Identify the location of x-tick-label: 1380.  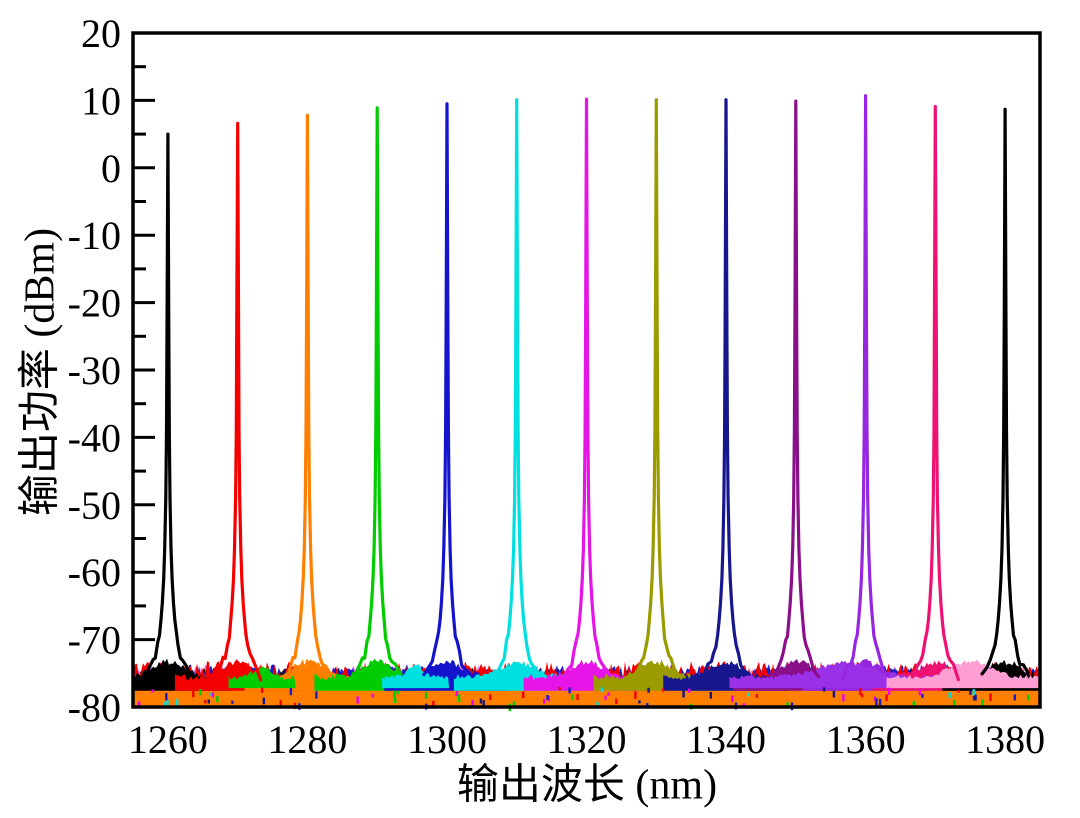
(1005, 739).